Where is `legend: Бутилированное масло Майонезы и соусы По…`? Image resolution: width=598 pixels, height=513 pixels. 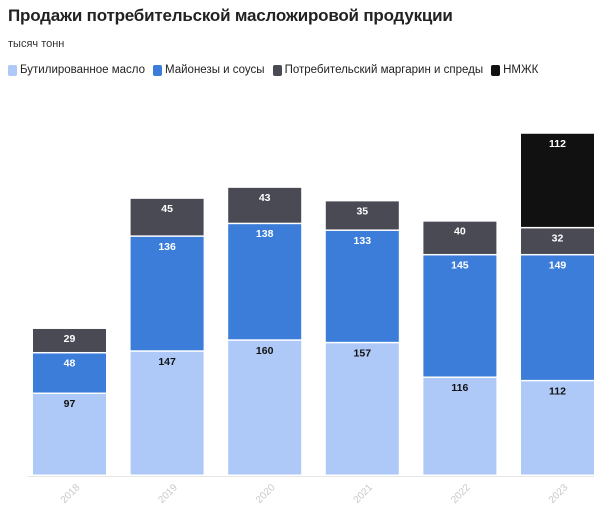 legend: Бутилированное масло Майонезы и соусы По… is located at coordinates (273, 70).